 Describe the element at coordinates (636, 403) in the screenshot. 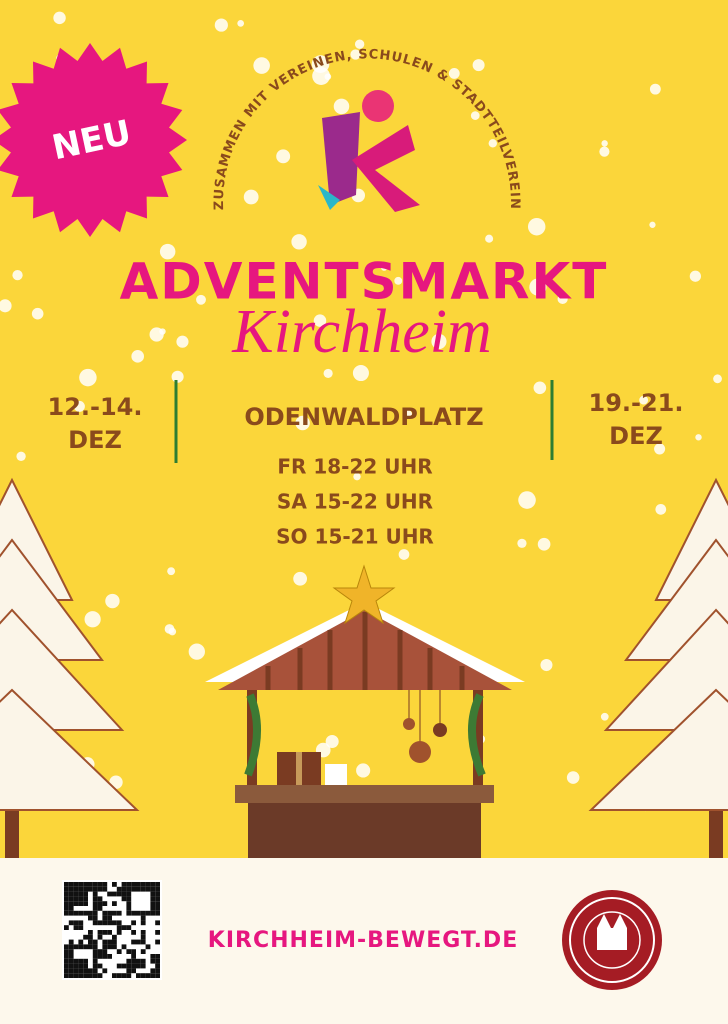

I see `dates-right: 19.-21.` at that location.